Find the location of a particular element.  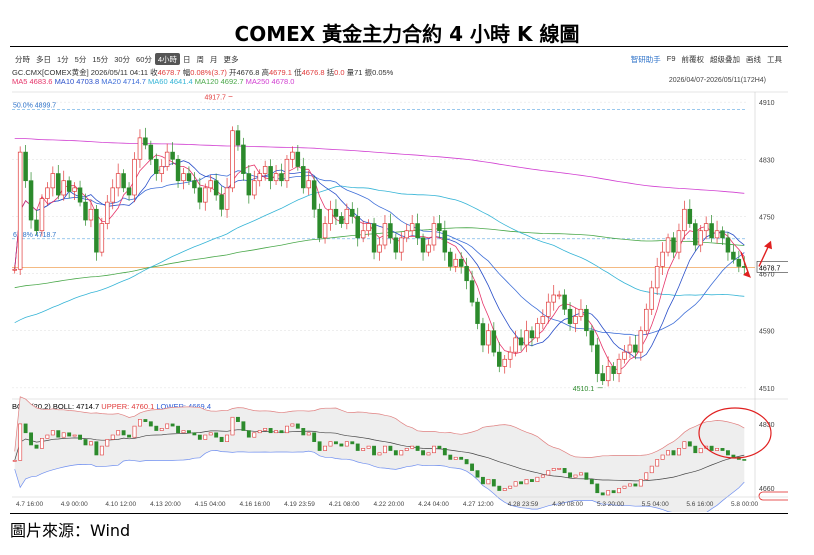

period-tab-1: 多日 is located at coordinates (43, 59).